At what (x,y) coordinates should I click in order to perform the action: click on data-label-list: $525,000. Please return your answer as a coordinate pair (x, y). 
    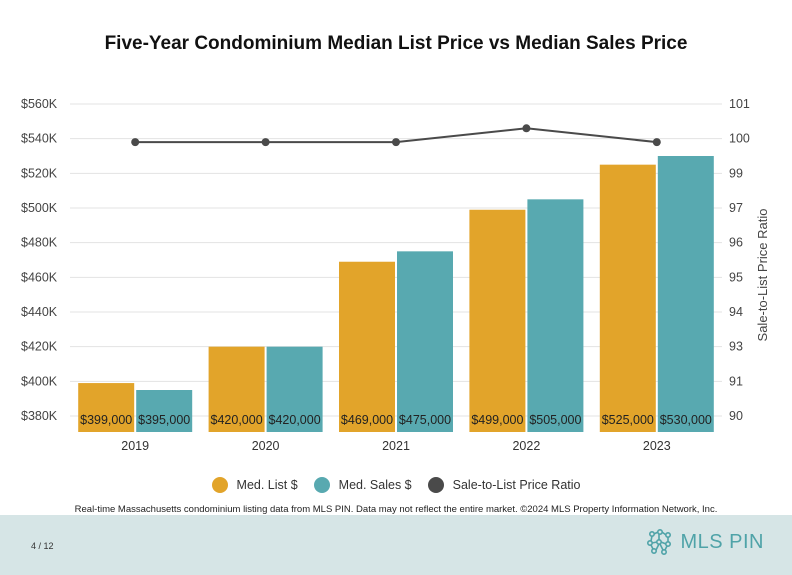
    Looking at the image, I should click on (628, 420).